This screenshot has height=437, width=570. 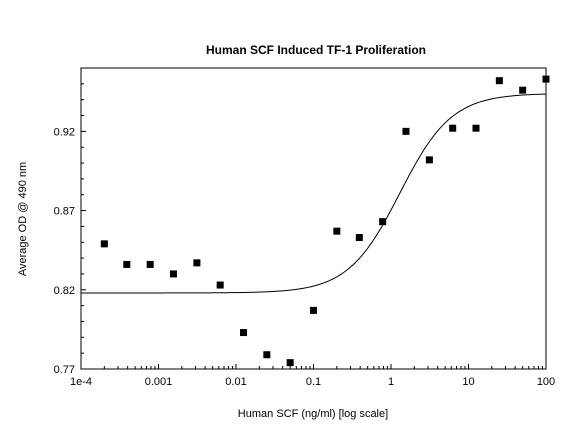 I want to click on x-tick-label: 0.001, so click(x=159, y=382).